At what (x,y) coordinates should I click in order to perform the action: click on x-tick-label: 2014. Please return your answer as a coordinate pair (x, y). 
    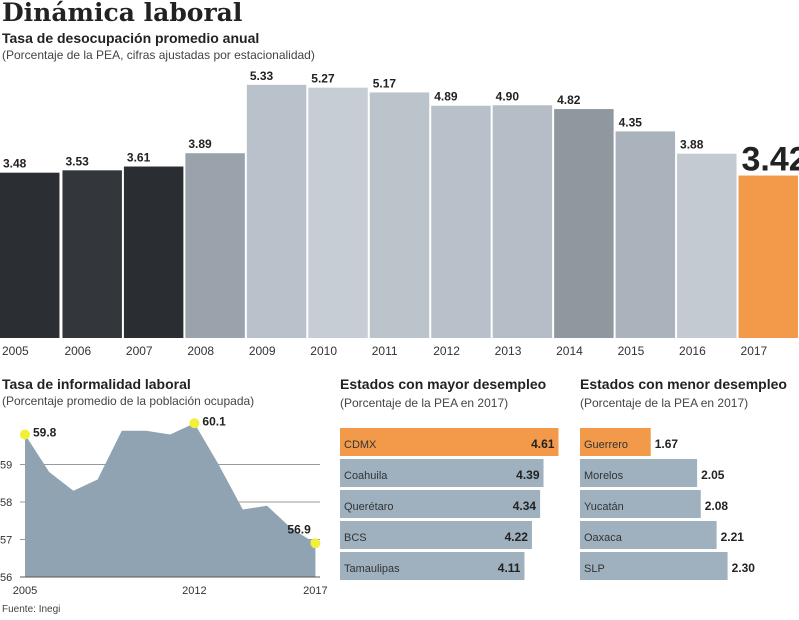
    Looking at the image, I should click on (569, 351).